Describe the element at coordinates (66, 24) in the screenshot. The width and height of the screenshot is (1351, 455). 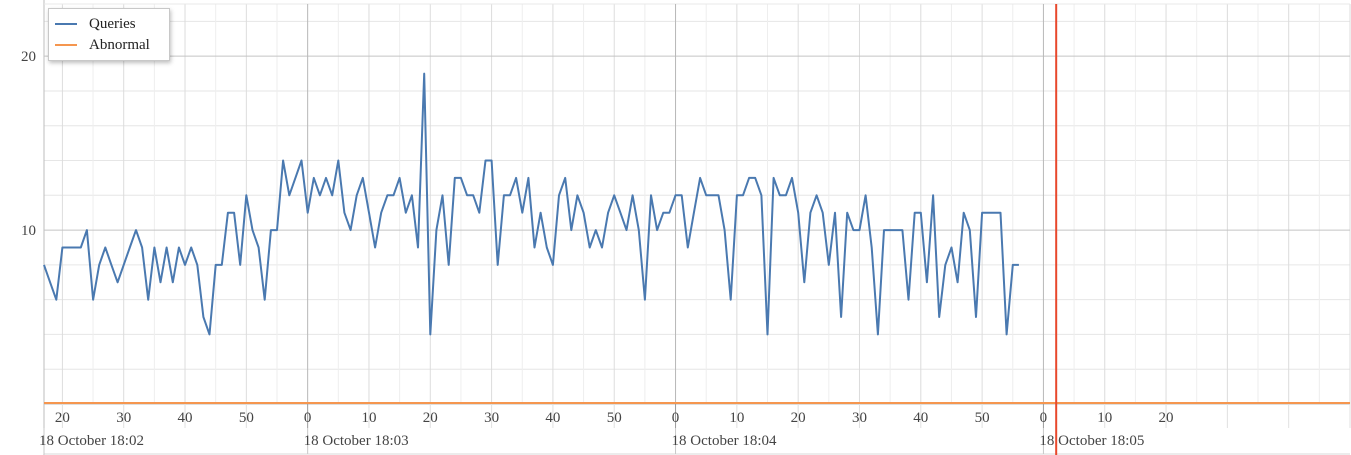
I see `legend-swatch-queries` at that location.